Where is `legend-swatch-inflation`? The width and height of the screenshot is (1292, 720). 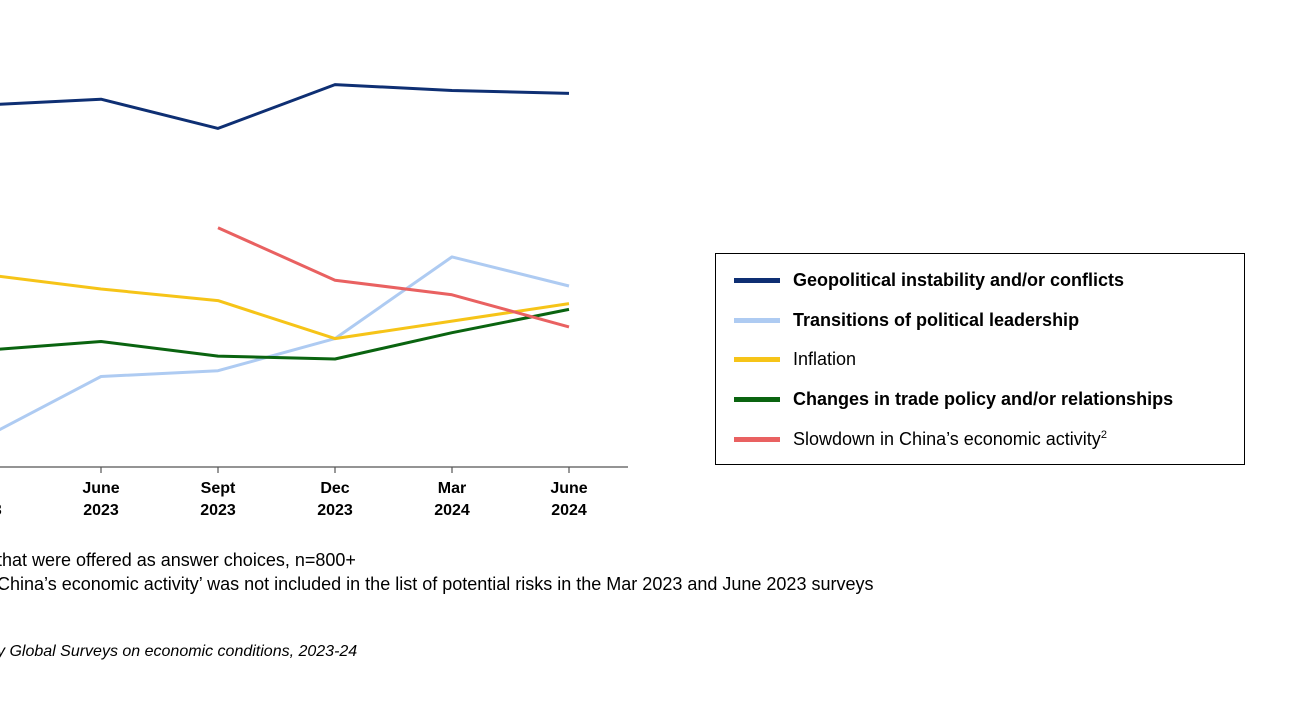 legend-swatch-inflation is located at coordinates (757, 359).